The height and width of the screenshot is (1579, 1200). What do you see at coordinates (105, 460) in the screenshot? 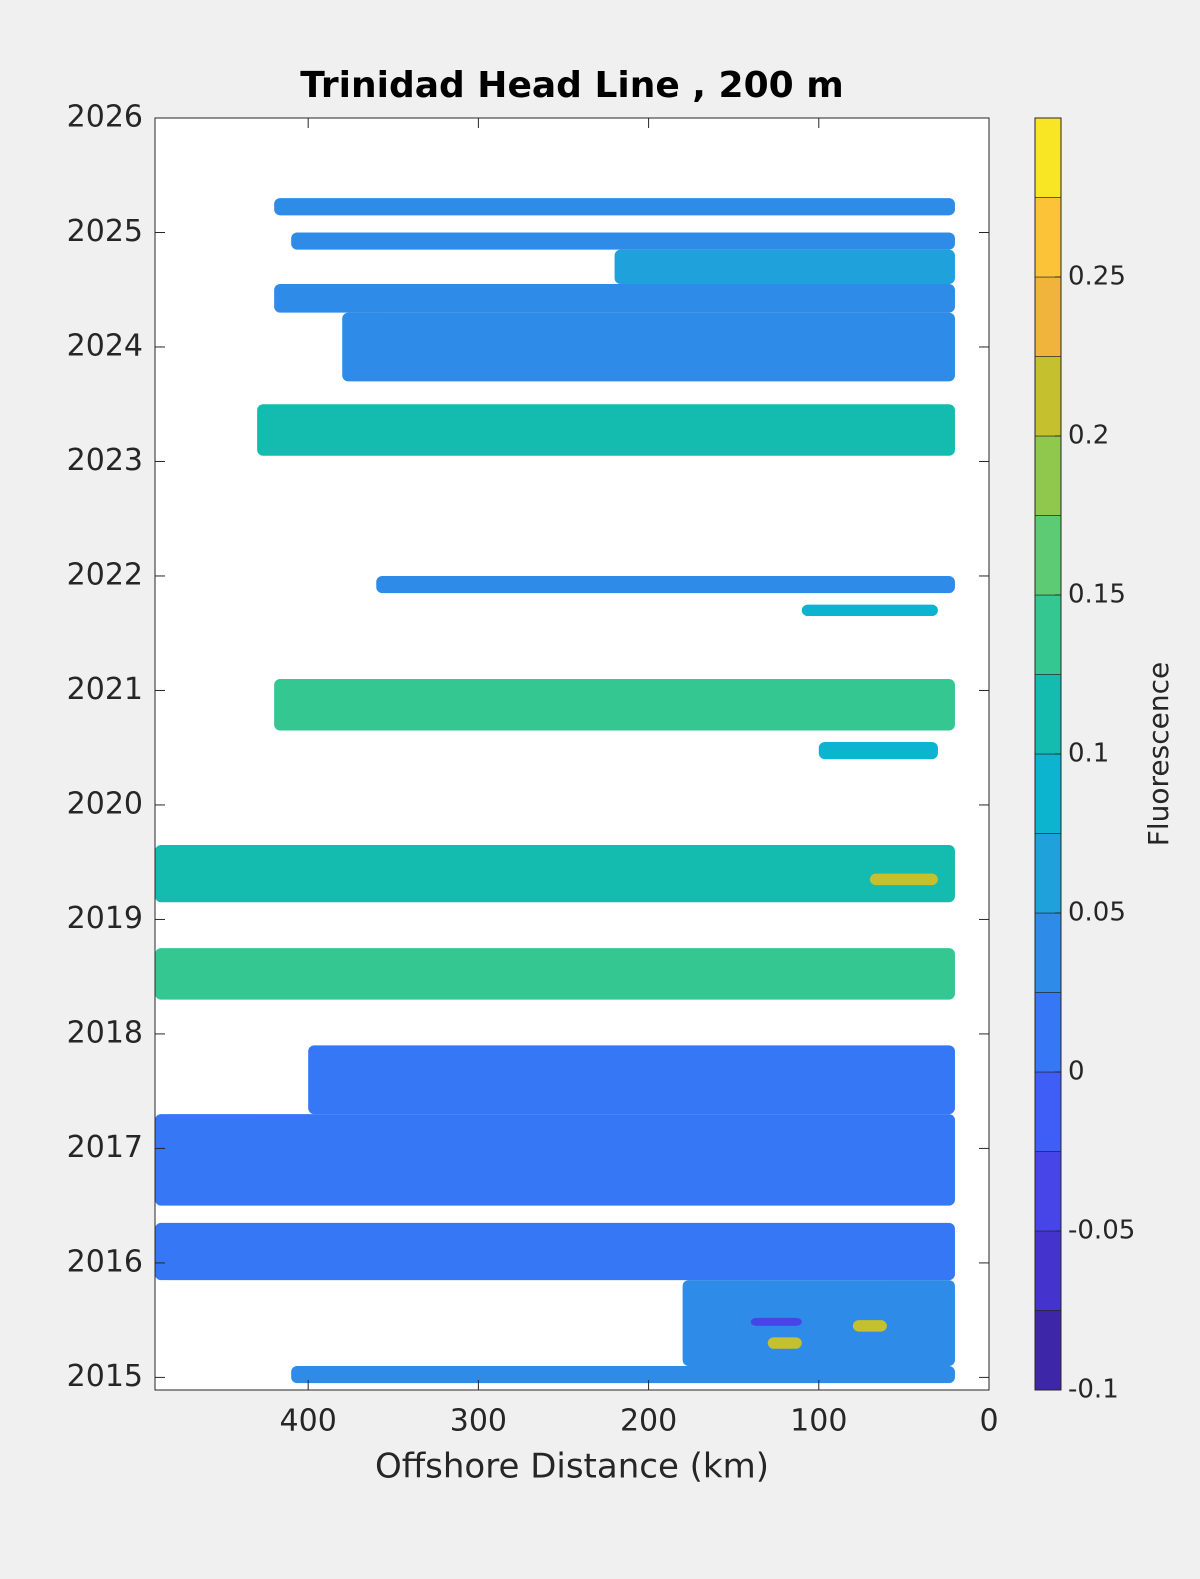
I see `y-tick-label: 2023` at bounding box center [105, 460].